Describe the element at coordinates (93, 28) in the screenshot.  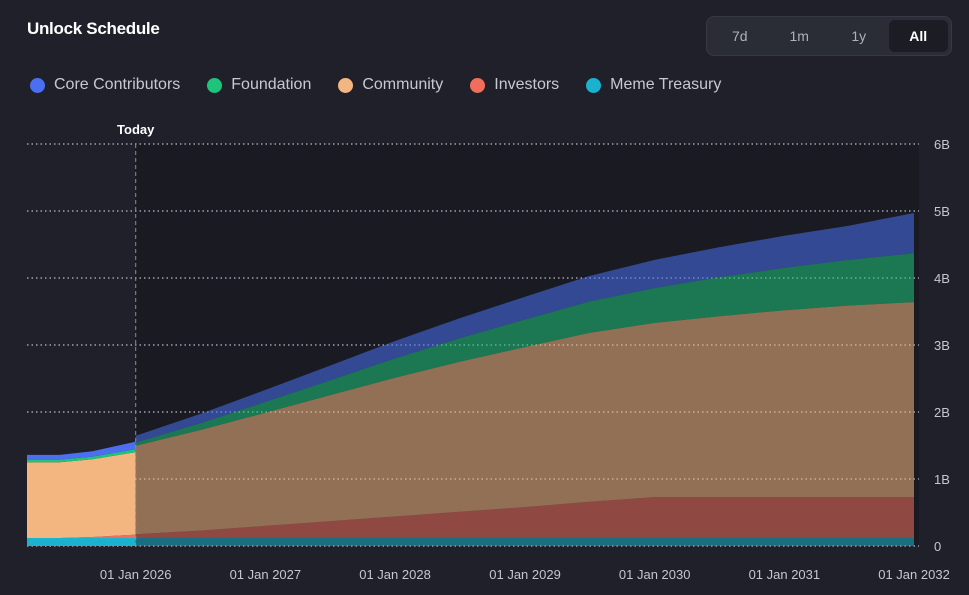
I see `page-title: Unlock Schedule` at that location.